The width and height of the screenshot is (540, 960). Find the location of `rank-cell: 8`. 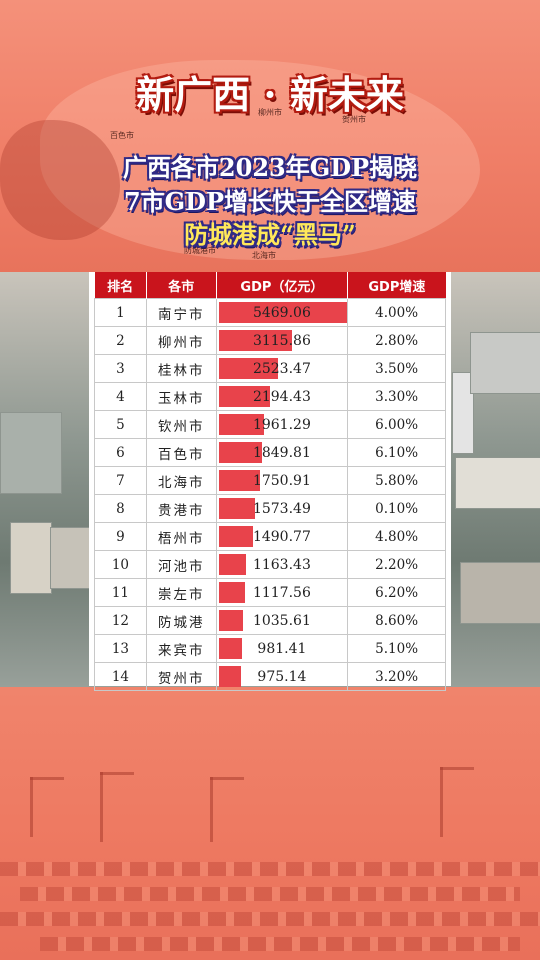

rank-cell: 8 is located at coordinates (120, 508).